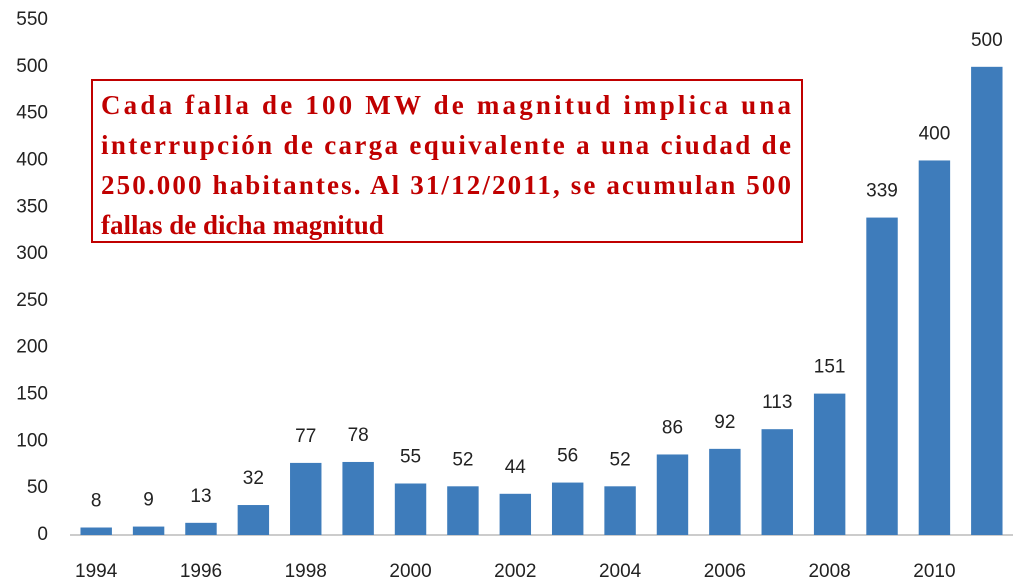 This screenshot has width=1013, height=582. What do you see at coordinates (410, 457) in the screenshot?
I see `data-label: 55` at bounding box center [410, 457].